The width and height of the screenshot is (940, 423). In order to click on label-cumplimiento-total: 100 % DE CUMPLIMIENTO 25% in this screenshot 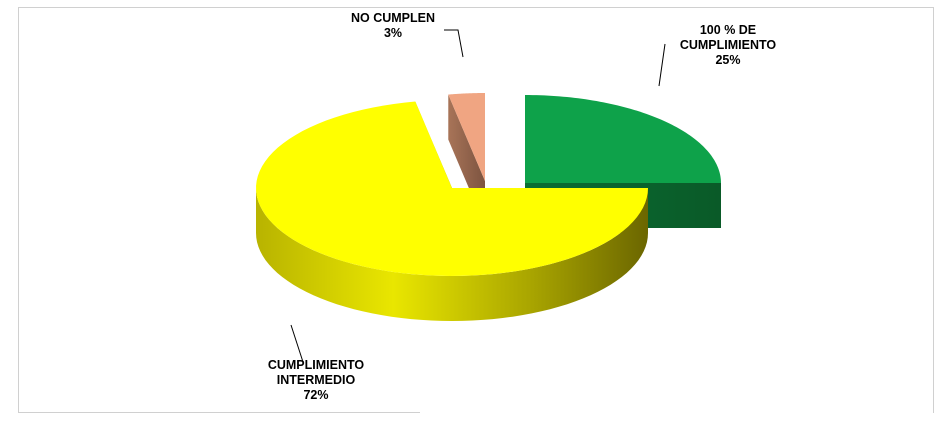, I will do `click(728, 45)`.